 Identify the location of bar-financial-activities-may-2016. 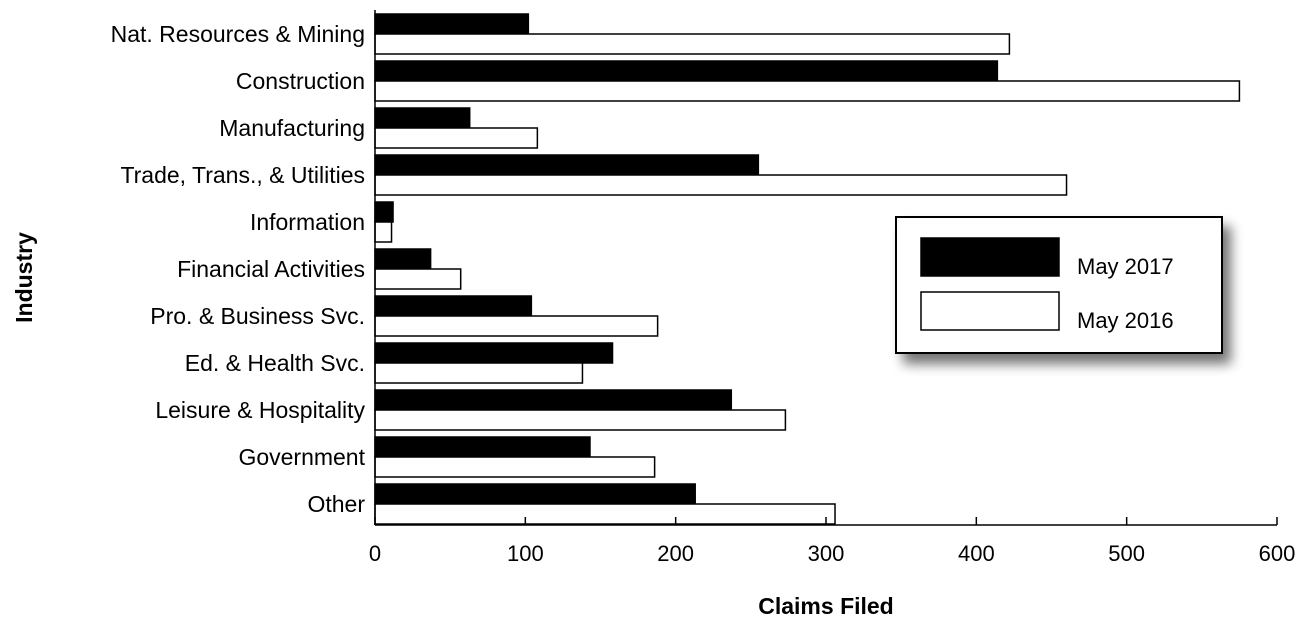
(418, 279).